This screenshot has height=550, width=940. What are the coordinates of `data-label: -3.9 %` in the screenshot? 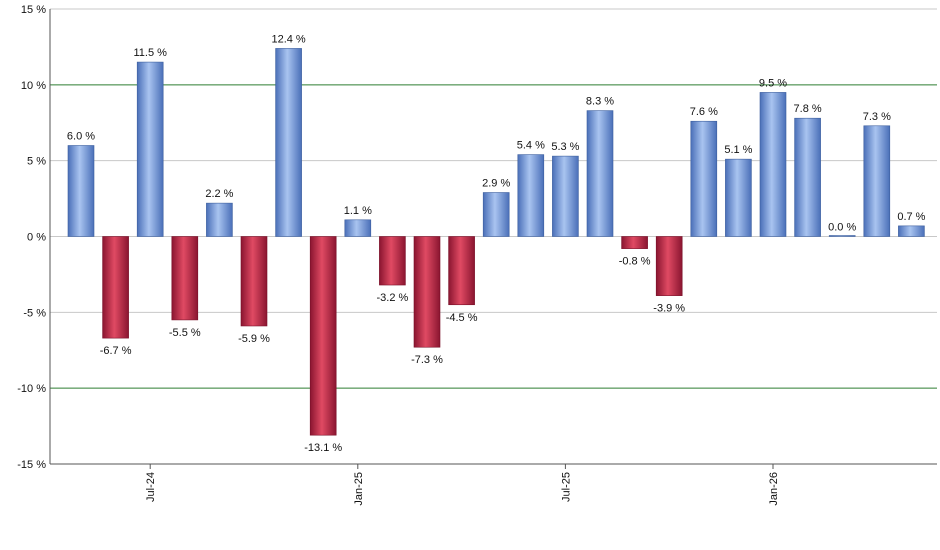 It's located at (669, 309).